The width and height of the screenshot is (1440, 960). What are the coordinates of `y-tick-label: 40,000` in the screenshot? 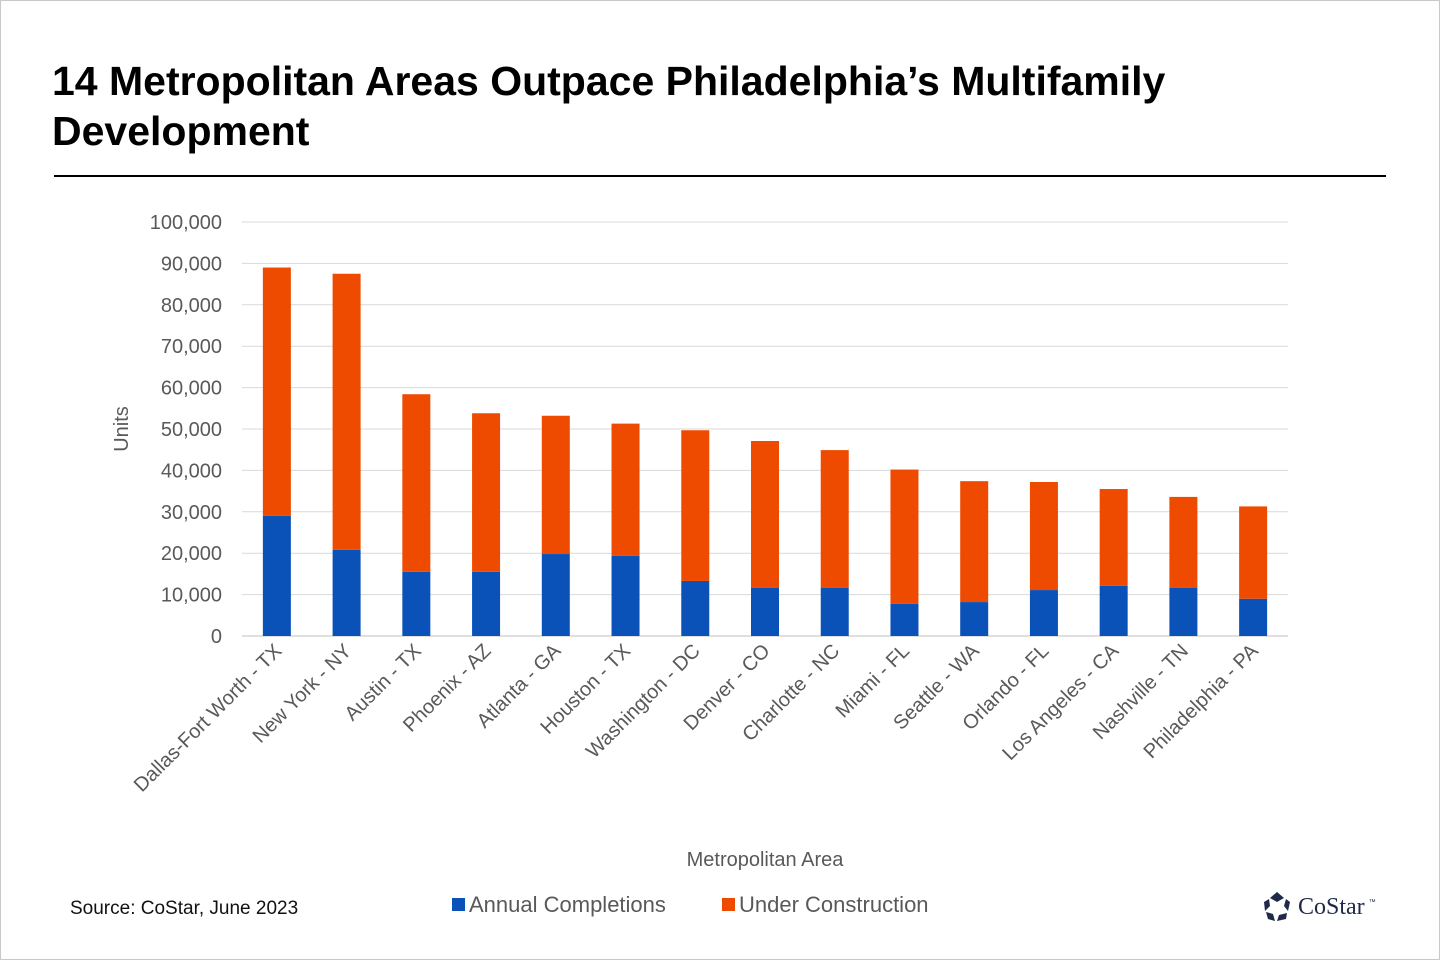 It's located at (191, 471).